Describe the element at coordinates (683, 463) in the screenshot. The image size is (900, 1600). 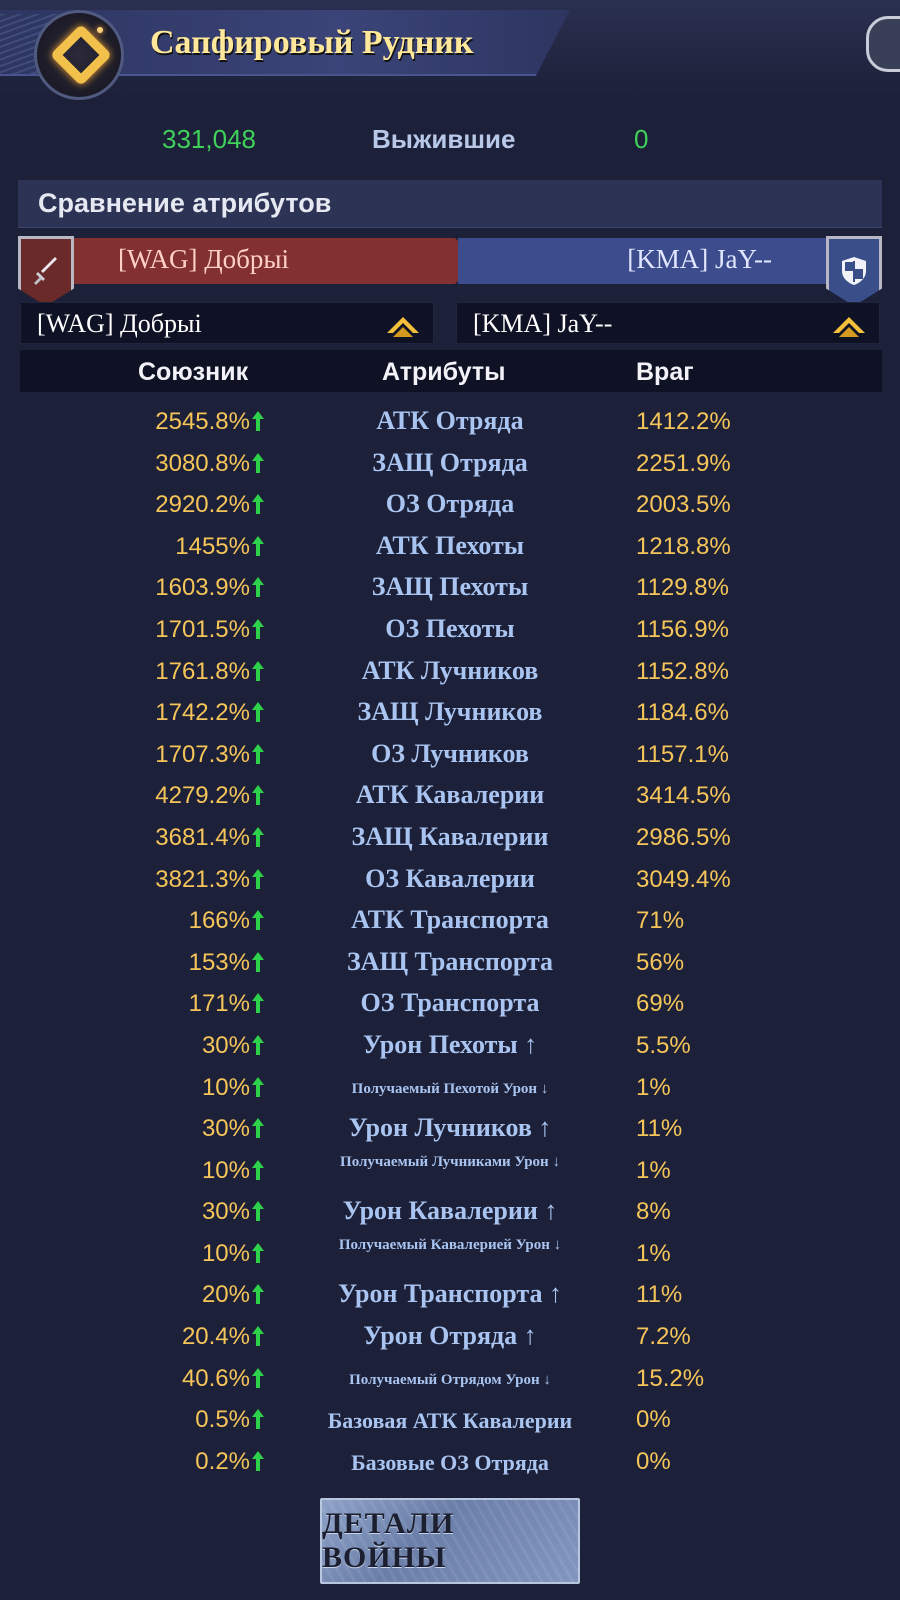
I see `enemy-value: 2251.9%` at that location.